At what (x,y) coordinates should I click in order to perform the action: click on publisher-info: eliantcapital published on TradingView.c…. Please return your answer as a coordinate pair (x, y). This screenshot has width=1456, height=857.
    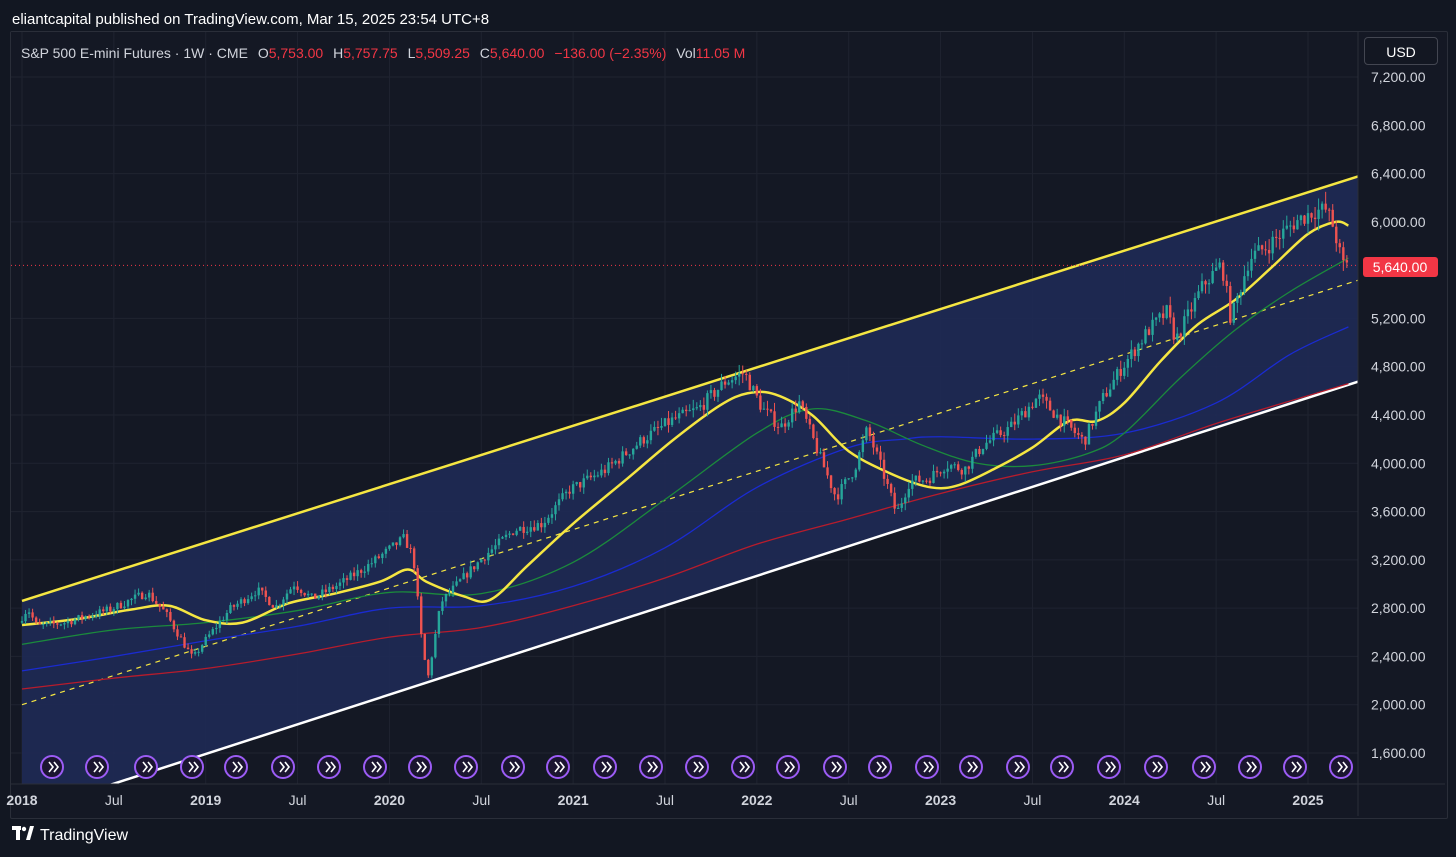
    Looking at the image, I should click on (251, 19).